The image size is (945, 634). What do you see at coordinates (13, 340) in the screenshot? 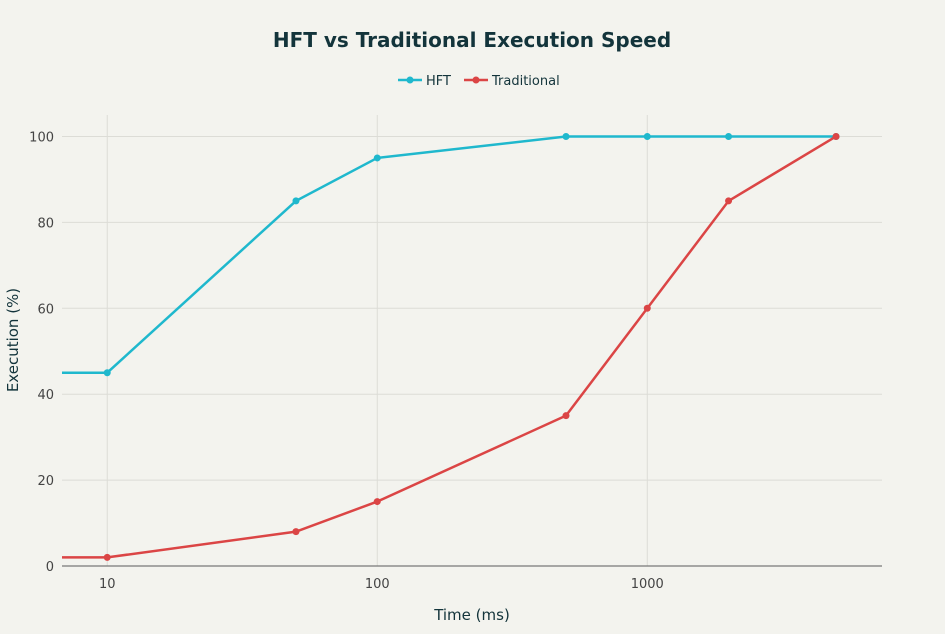
I see `y-axis-label: Execution (%)` at bounding box center [13, 340].